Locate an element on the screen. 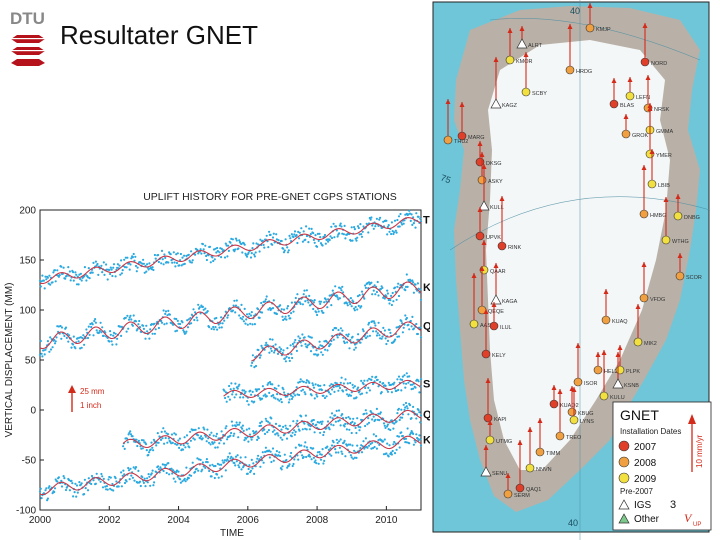 The width and height of the screenshot is (720, 540). fit-line-thu2 is located at coordinates (230, 251).